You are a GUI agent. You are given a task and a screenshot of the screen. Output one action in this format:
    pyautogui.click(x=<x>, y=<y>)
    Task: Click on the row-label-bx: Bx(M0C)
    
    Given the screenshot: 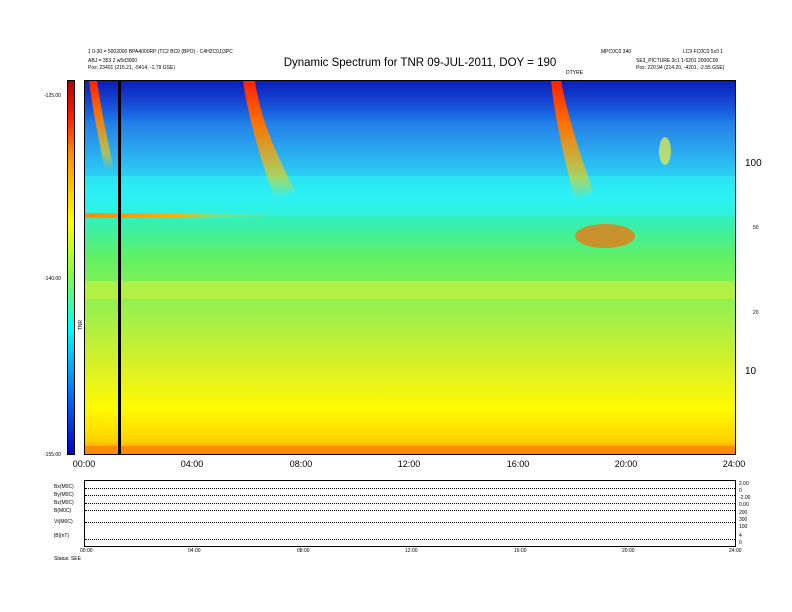 What is the action you would take?
    pyautogui.click(x=64, y=487)
    